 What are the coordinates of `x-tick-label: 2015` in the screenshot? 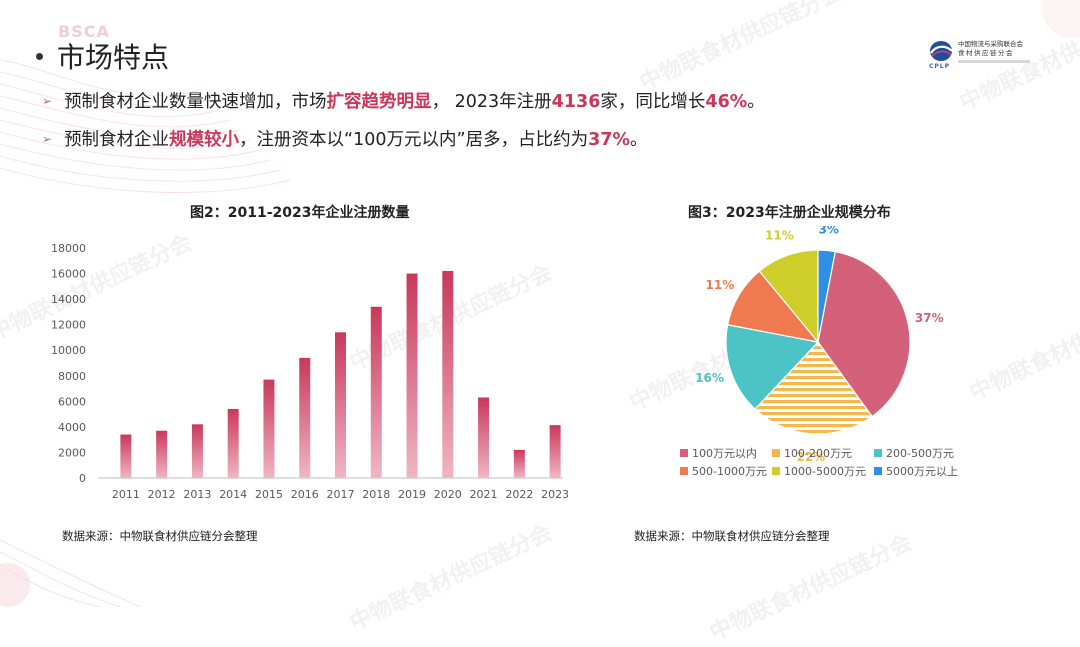 It's located at (269, 494).